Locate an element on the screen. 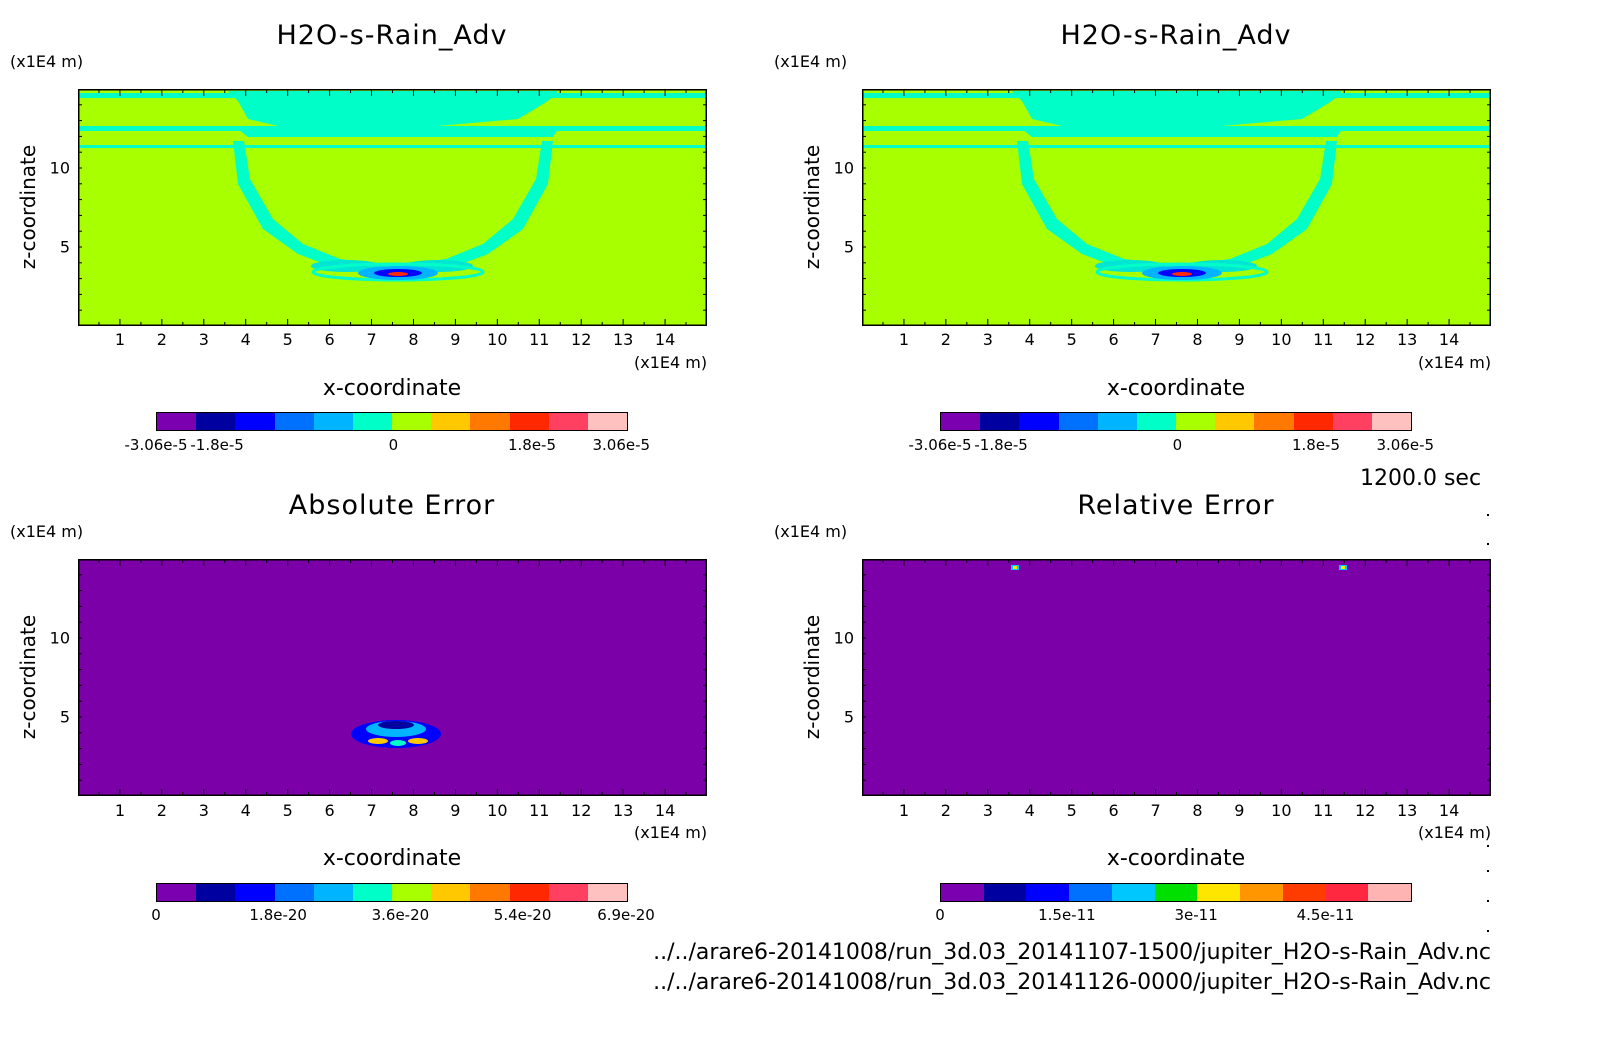 The height and width of the screenshot is (1054, 1604). panel2-heatmap is located at coordinates (1176, 207).